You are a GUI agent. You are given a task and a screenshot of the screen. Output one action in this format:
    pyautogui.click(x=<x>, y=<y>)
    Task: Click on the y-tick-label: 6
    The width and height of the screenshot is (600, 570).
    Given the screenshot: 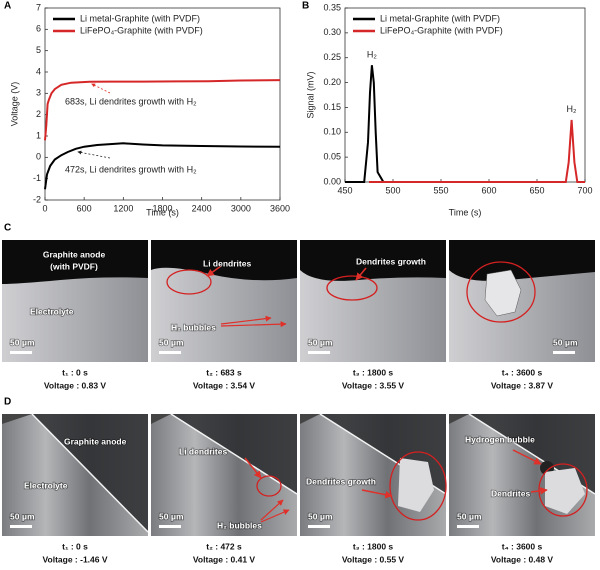 What is the action you would take?
    pyautogui.click(x=38, y=29)
    